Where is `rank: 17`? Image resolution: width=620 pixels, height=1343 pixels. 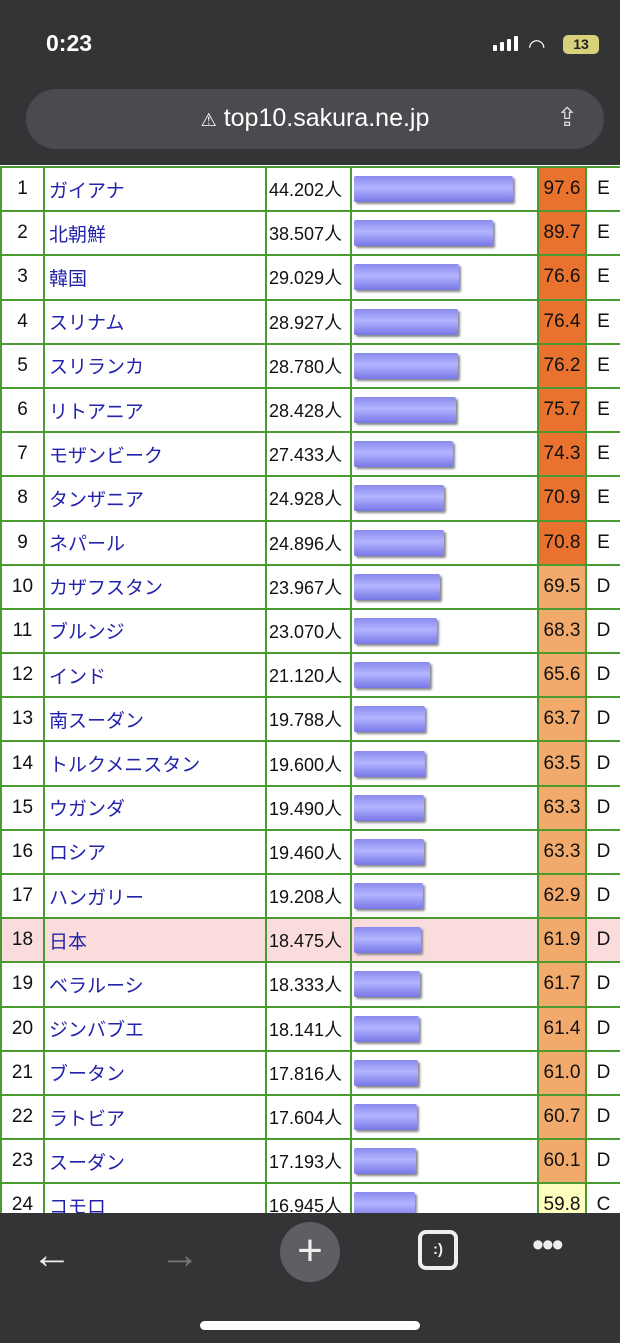 rank: 17 is located at coordinates (22, 896).